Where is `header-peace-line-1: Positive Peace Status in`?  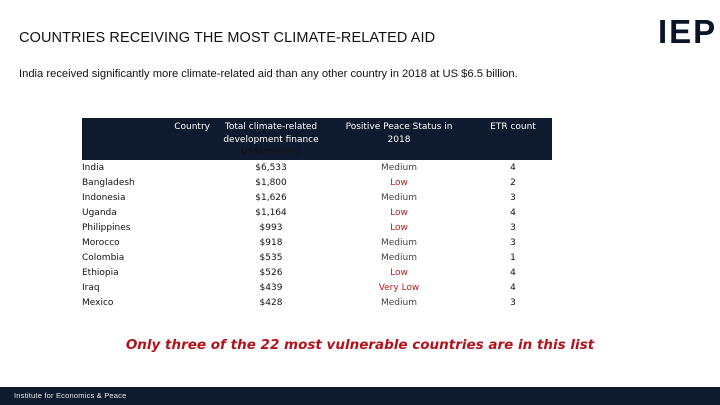 header-peace-line-1: Positive Peace Status in is located at coordinates (399, 127).